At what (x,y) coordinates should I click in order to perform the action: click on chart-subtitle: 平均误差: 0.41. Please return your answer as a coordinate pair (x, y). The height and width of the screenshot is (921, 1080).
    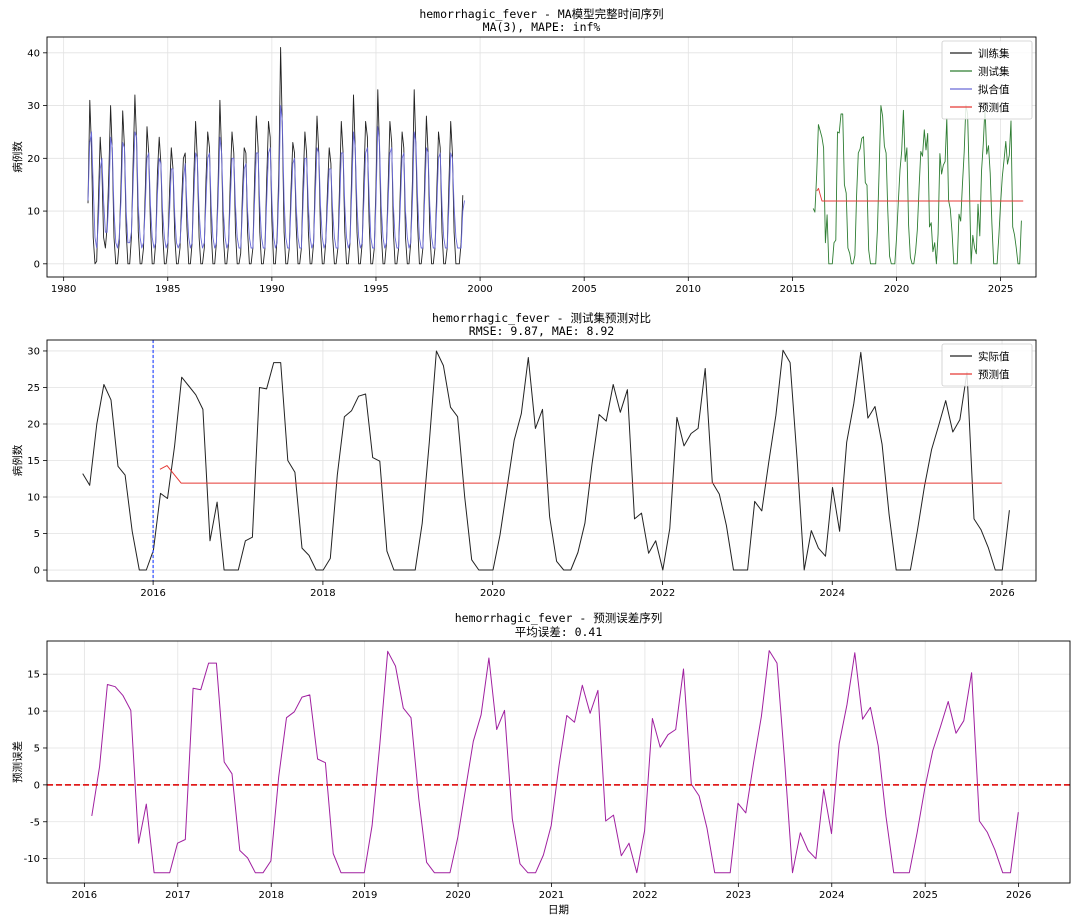
    Looking at the image, I should click on (559, 632).